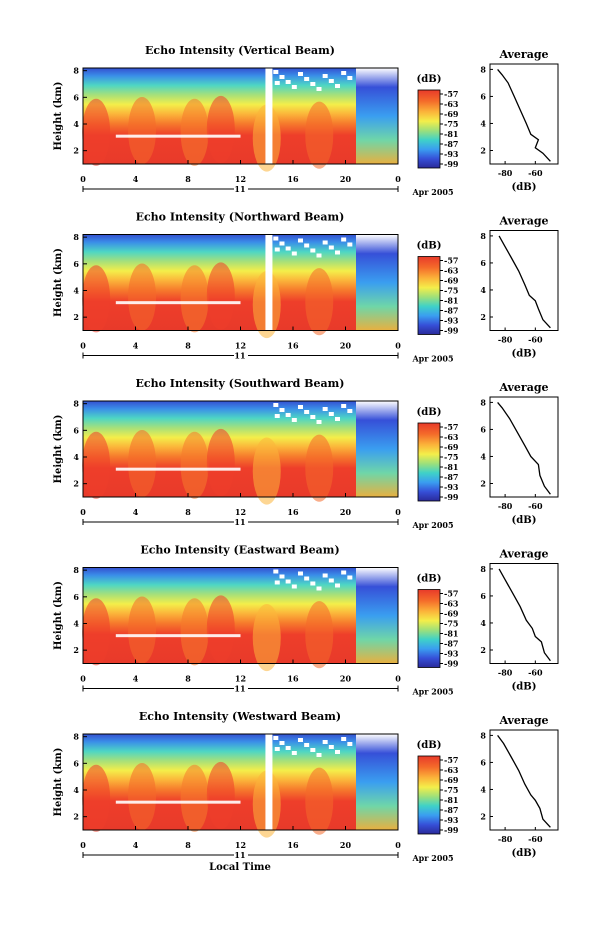  What do you see at coordinates (524, 520) in the screenshot?
I see `average-x-label: (dB)` at bounding box center [524, 520].